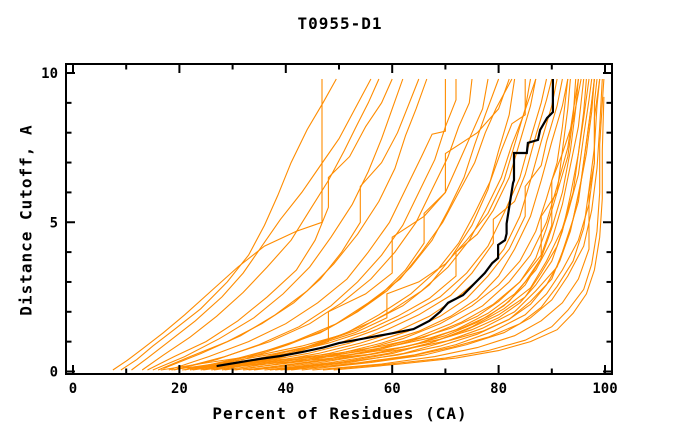 The height and width of the screenshot is (440, 680). I want to click on y-tick-label: 10, so click(49, 74).